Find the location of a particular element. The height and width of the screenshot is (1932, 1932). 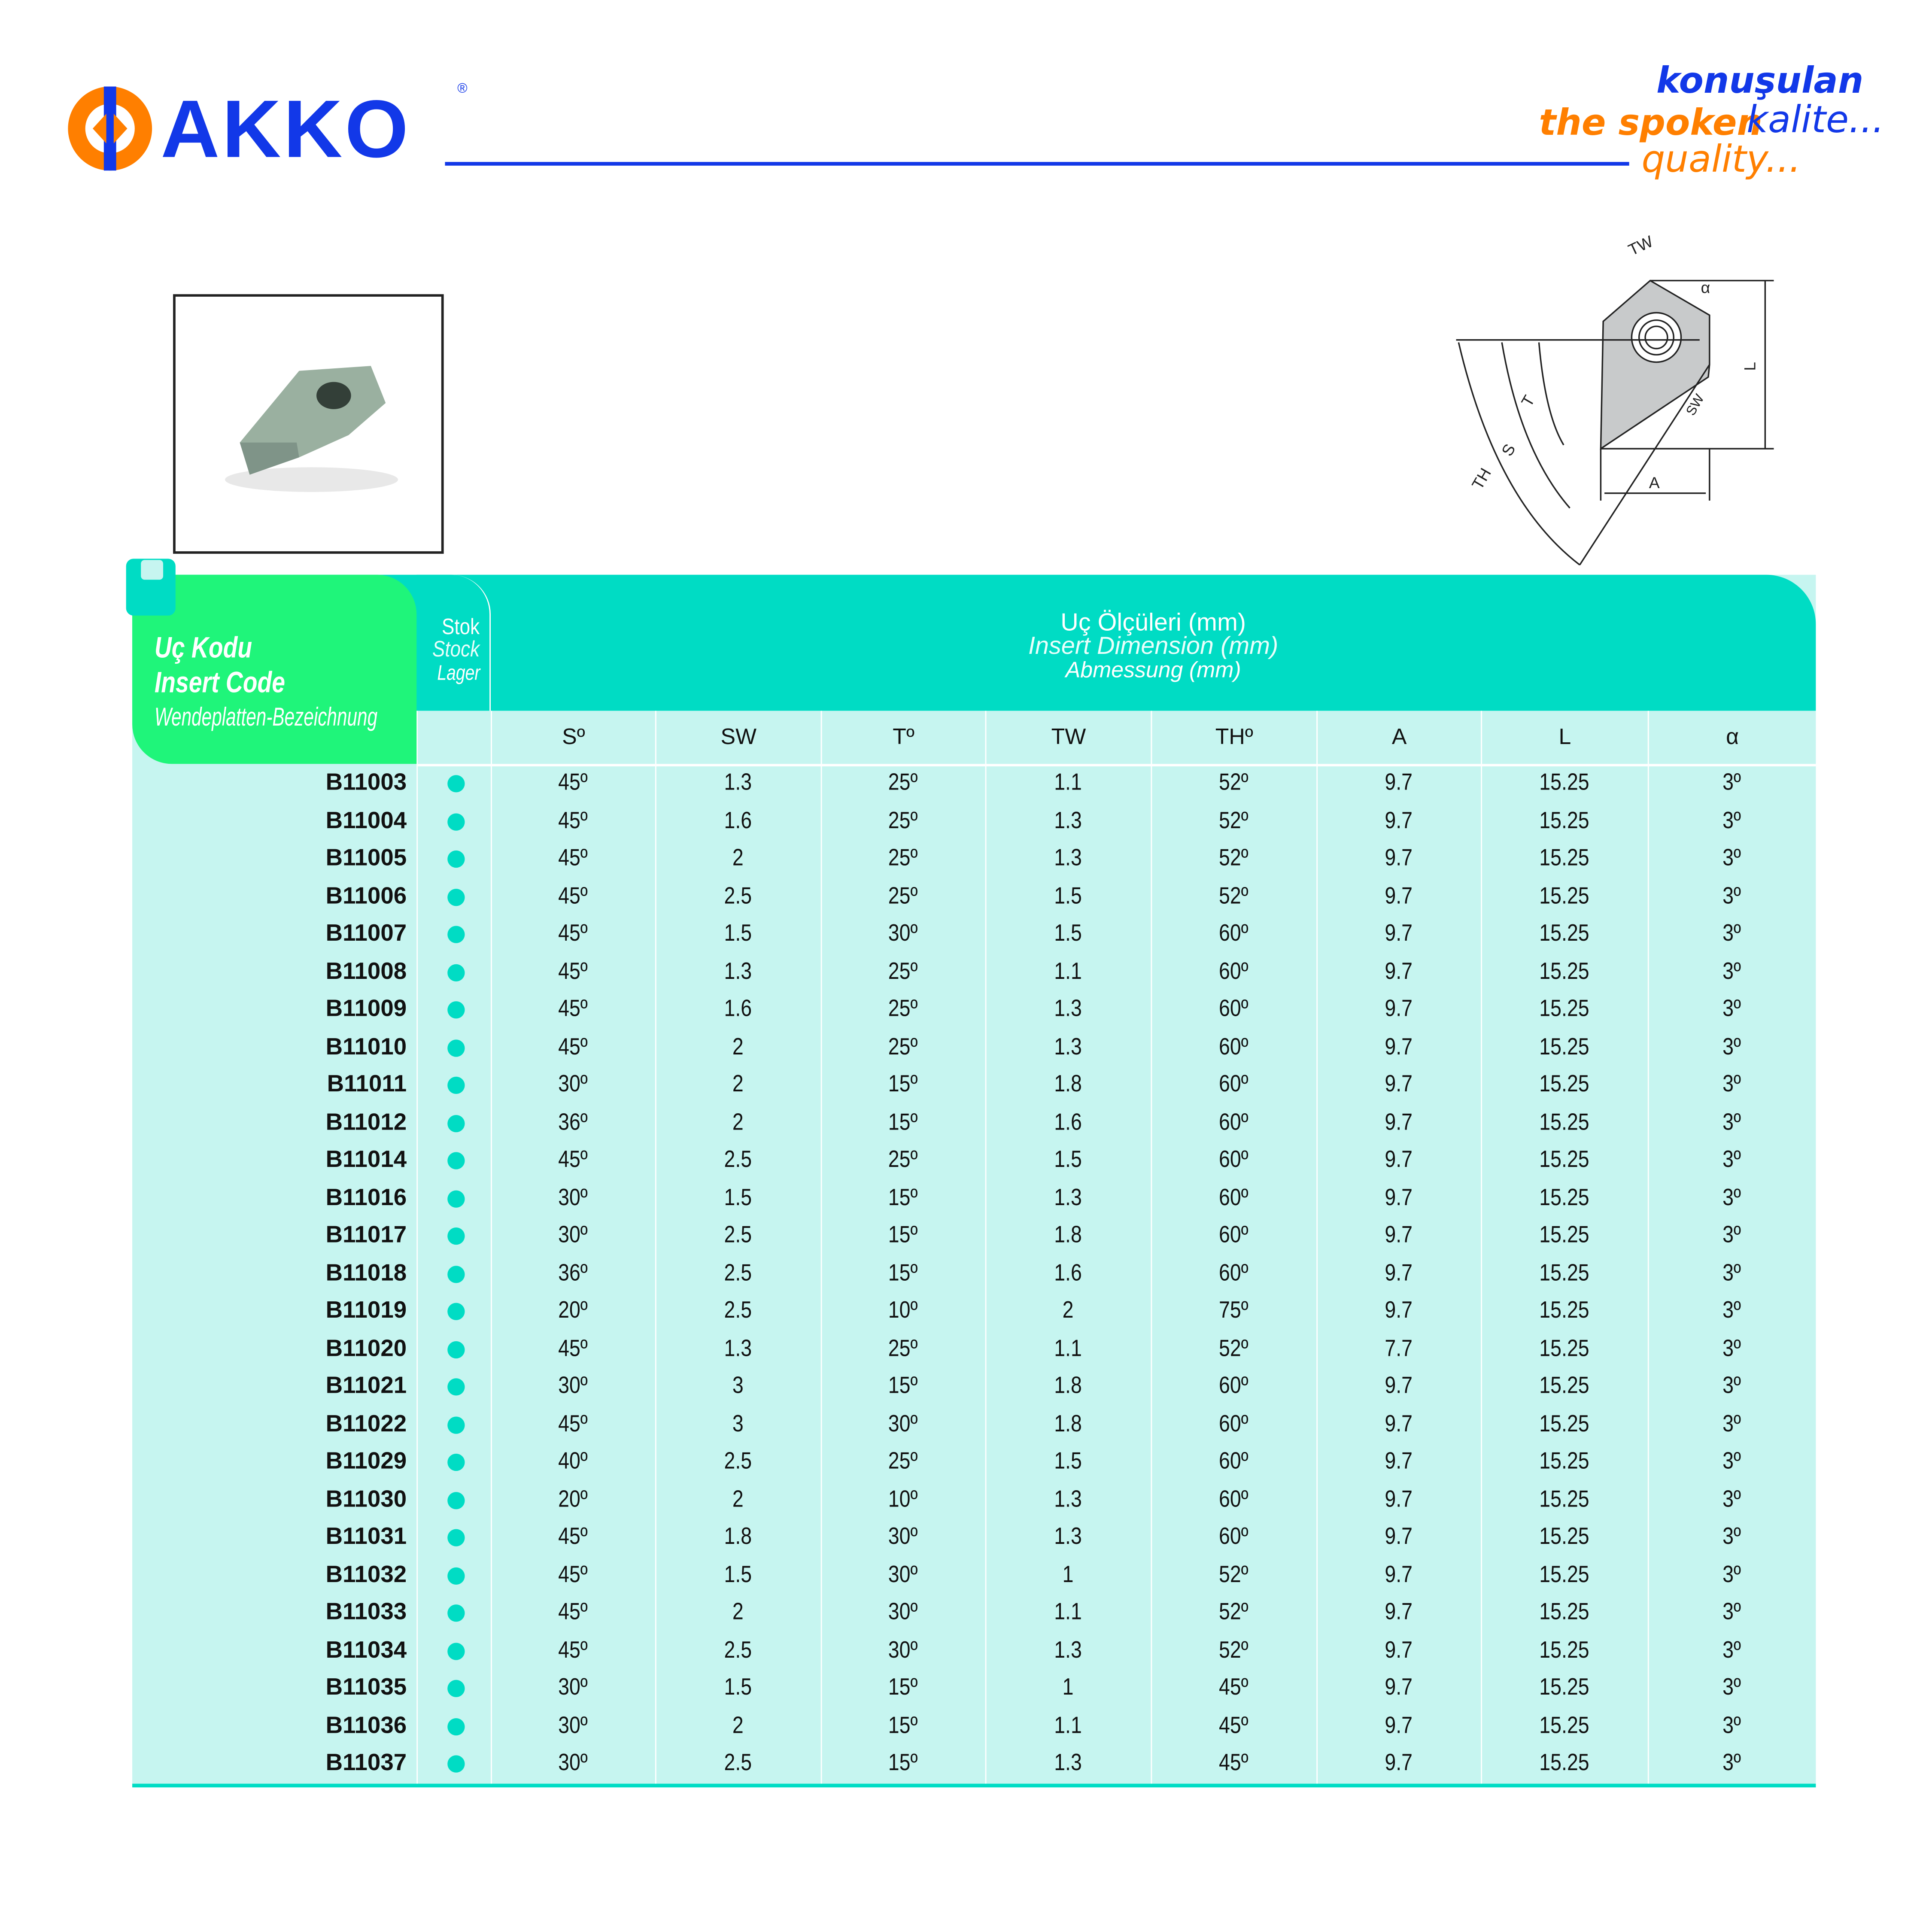

table-row: B11019 20º 2.5 10º 2 75º 9.7 15.25 3º is located at coordinates (974, 1312).